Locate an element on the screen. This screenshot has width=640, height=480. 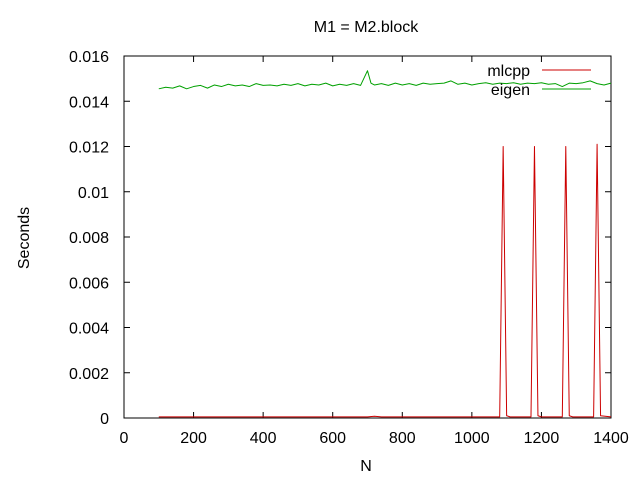
y-tick-label: 0.004 is located at coordinates (89, 329).